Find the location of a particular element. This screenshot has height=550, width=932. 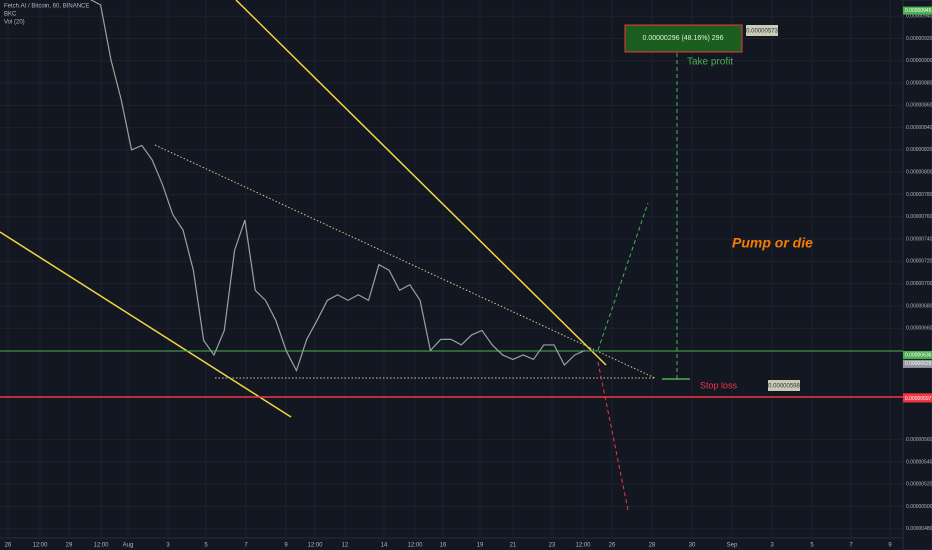

price-tick-label: 0.00000900 is located at coordinates (919, 61).